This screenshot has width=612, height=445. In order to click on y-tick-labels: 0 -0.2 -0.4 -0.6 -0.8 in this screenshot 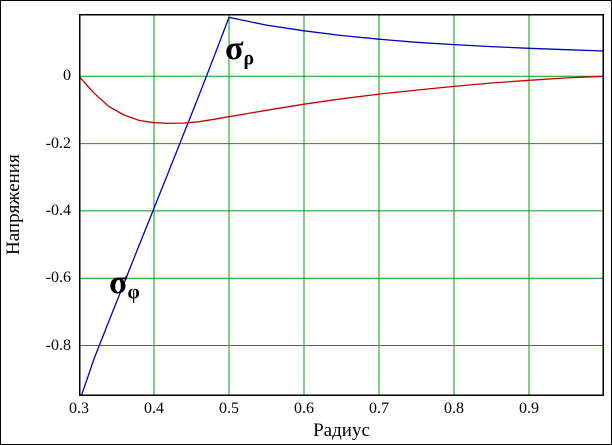, I will do `click(37, 222)`.